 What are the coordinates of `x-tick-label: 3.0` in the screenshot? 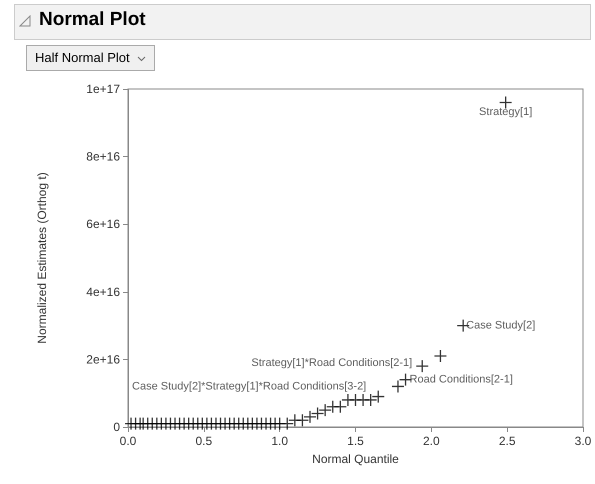 It's located at (583, 441).